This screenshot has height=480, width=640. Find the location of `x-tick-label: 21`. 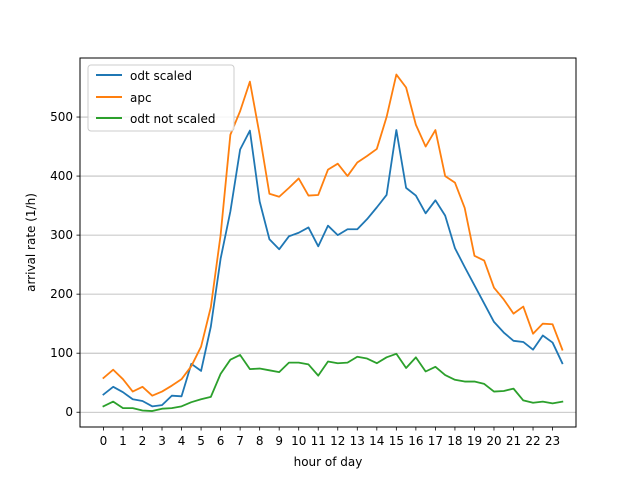

x-tick-label: 21 is located at coordinates (513, 441).